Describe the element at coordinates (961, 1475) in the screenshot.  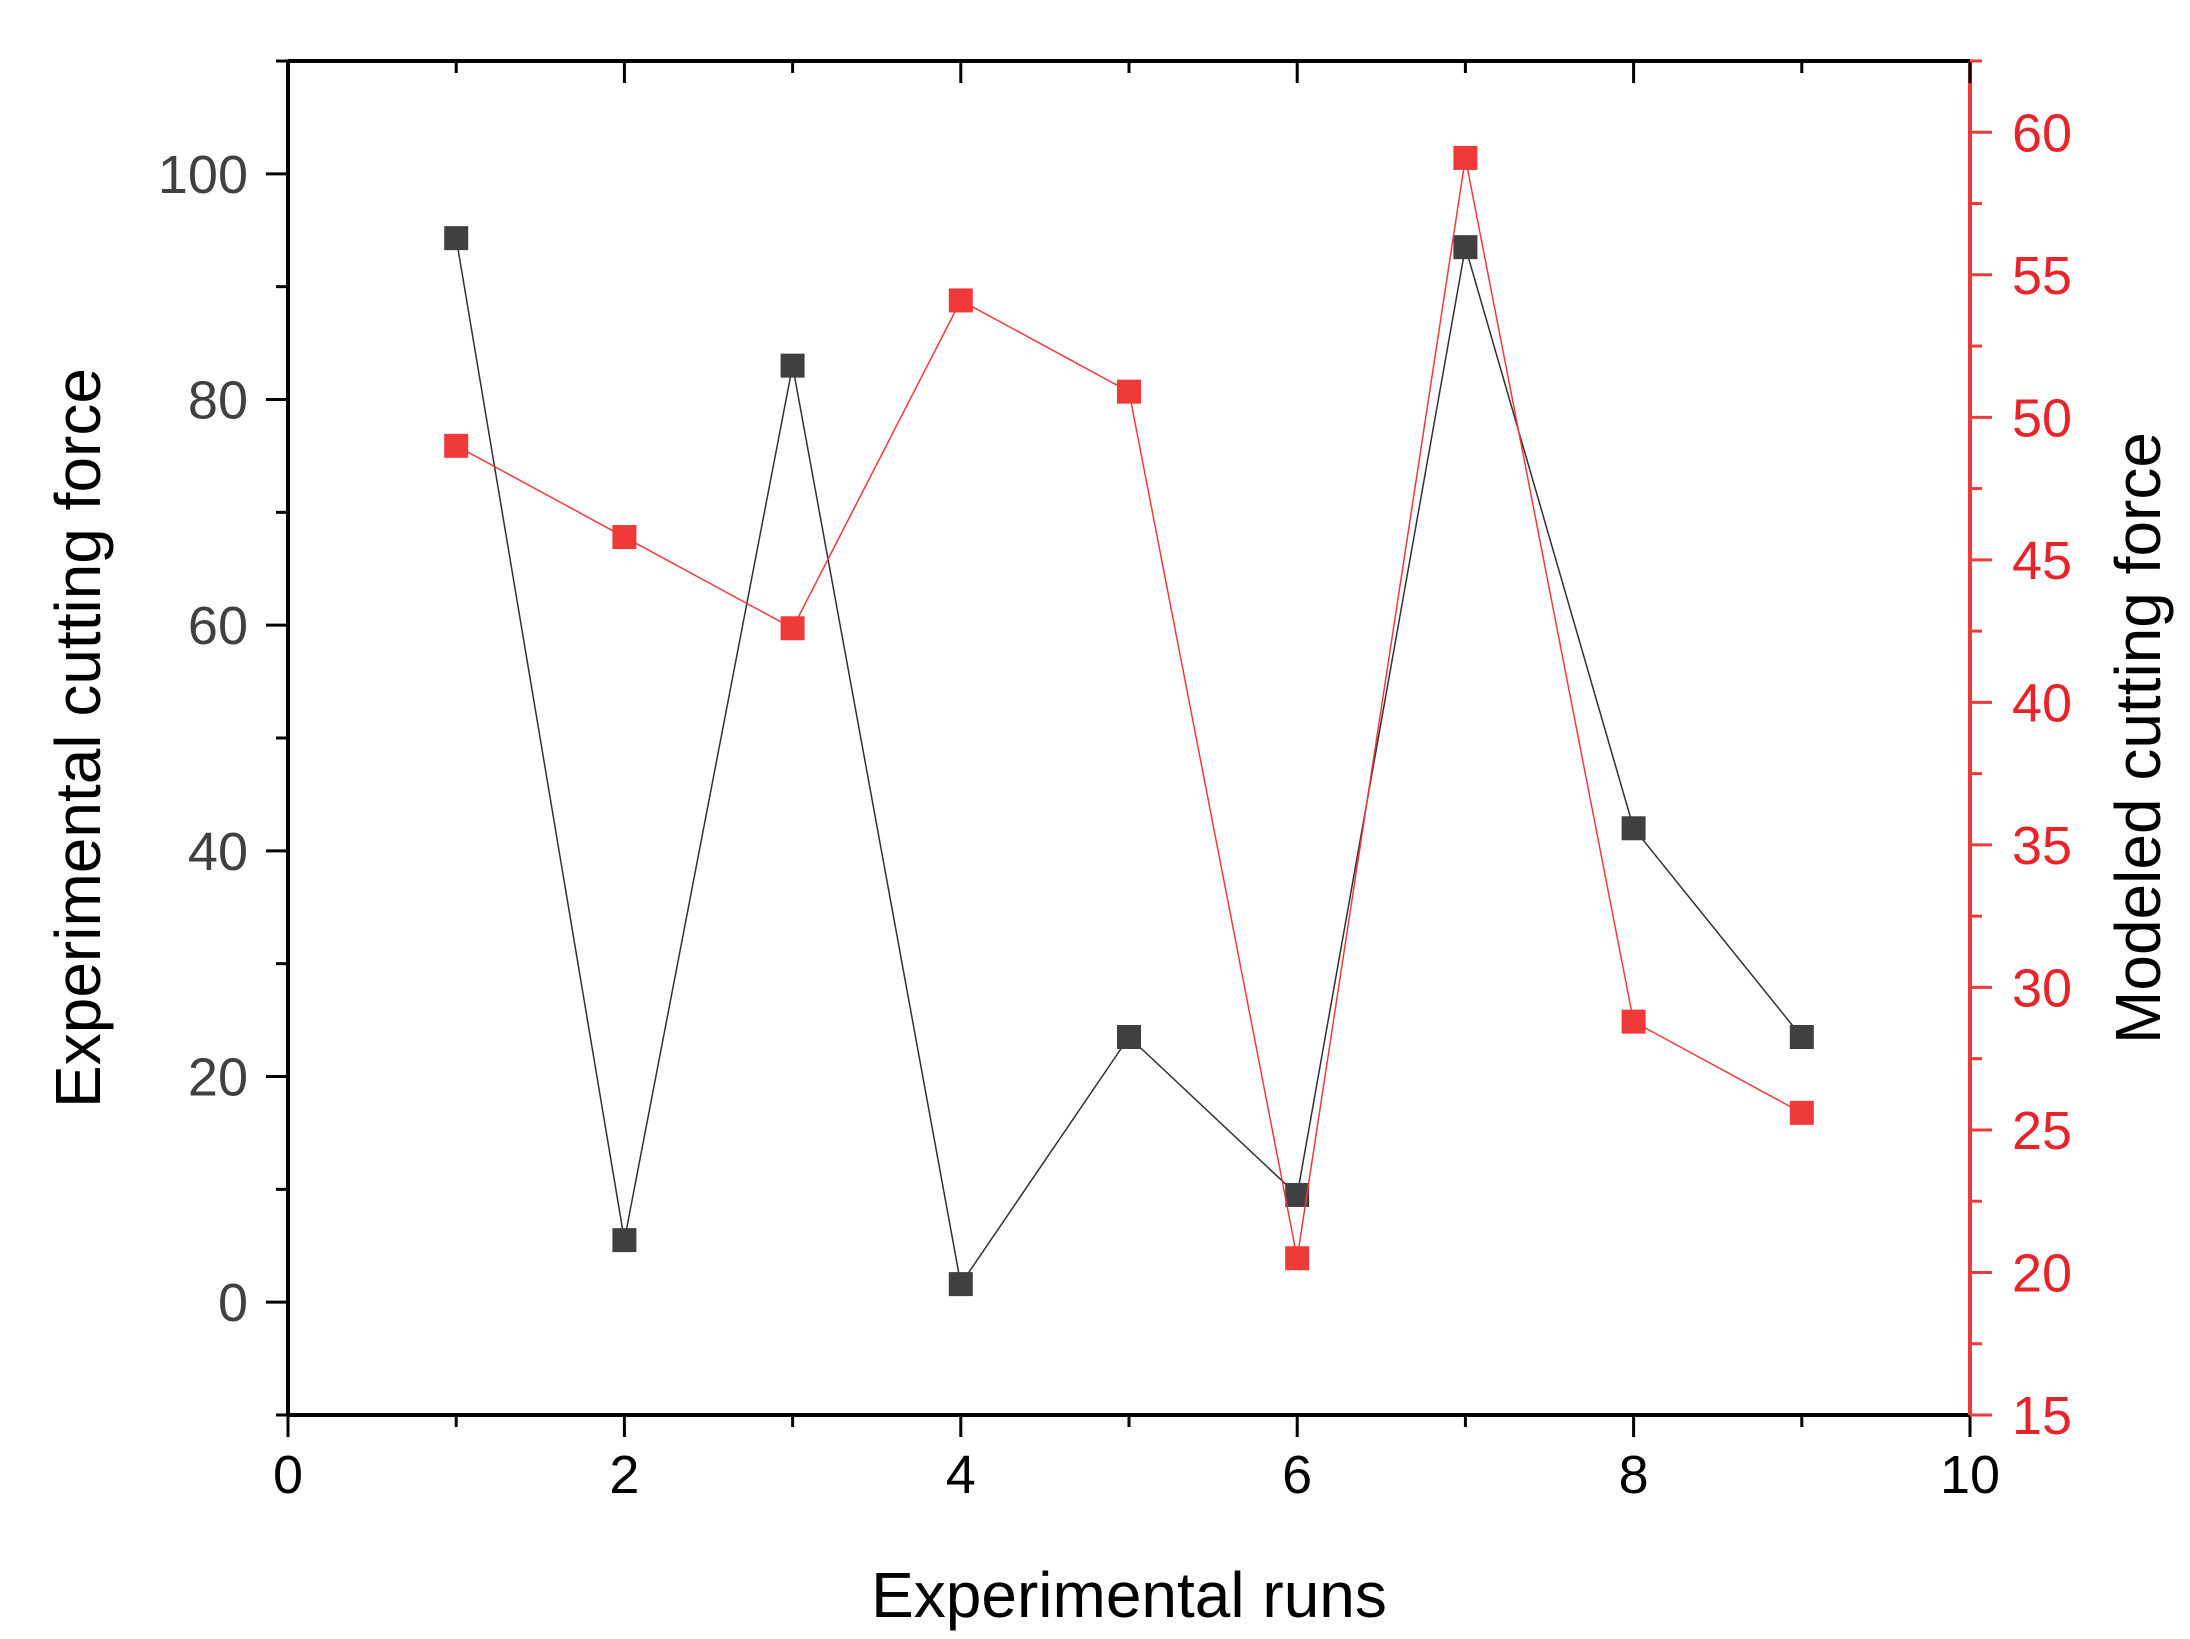
I see `x-tick-label: 4` at that location.